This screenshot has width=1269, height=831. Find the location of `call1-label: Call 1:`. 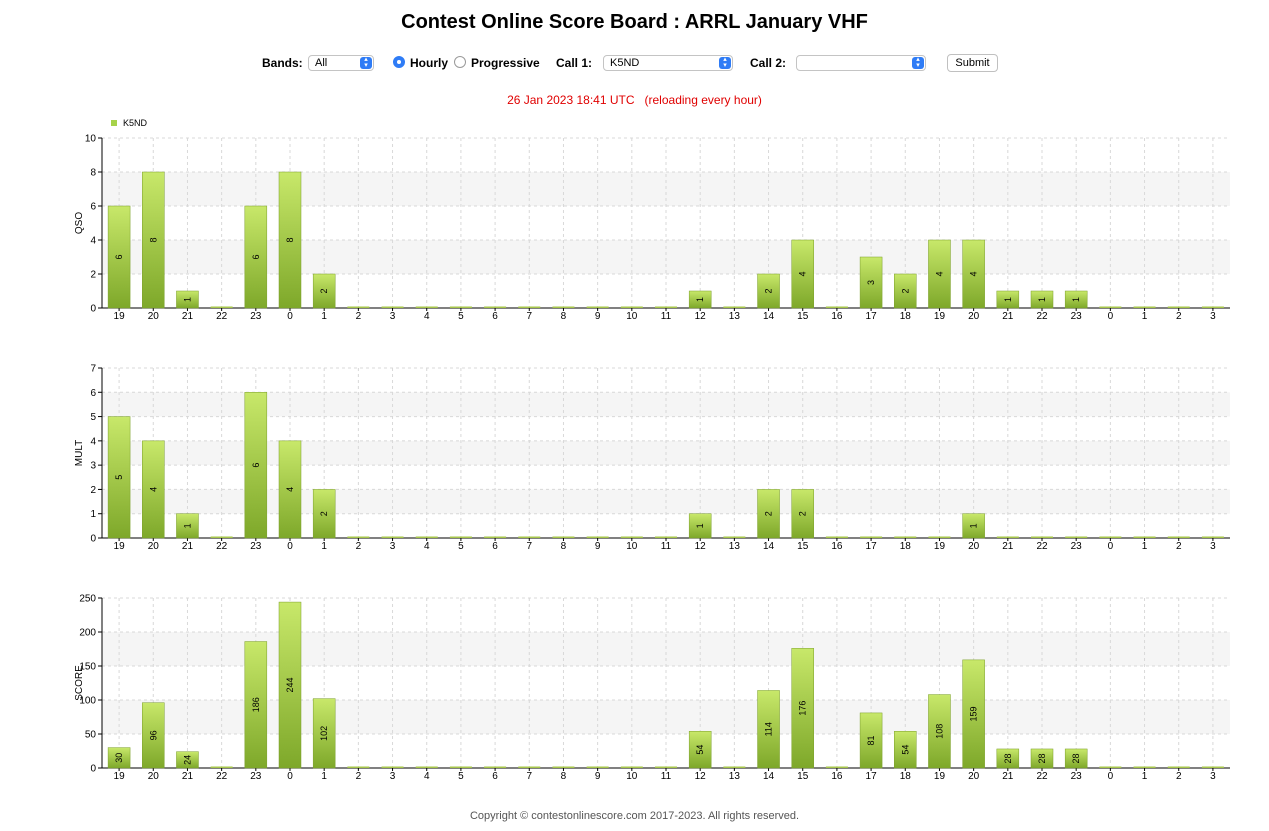

call1-label: Call 1: is located at coordinates (574, 63).